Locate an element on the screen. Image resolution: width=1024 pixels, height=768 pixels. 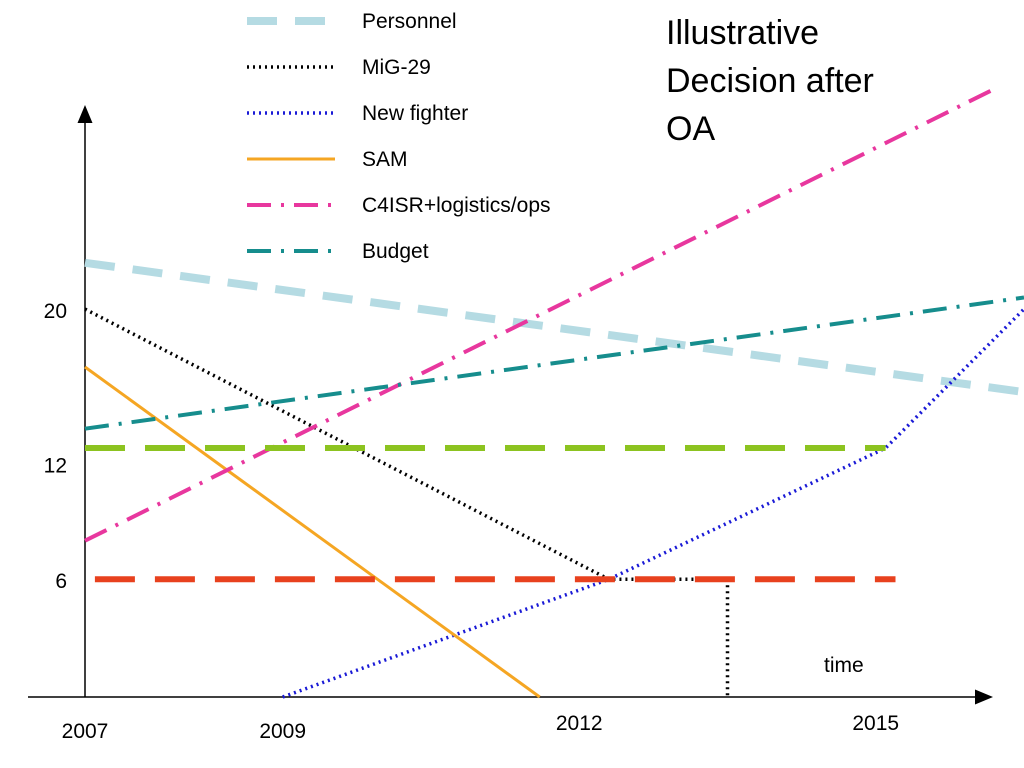
legend-label: C4ISR+logistics/ops is located at coordinates (456, 205).